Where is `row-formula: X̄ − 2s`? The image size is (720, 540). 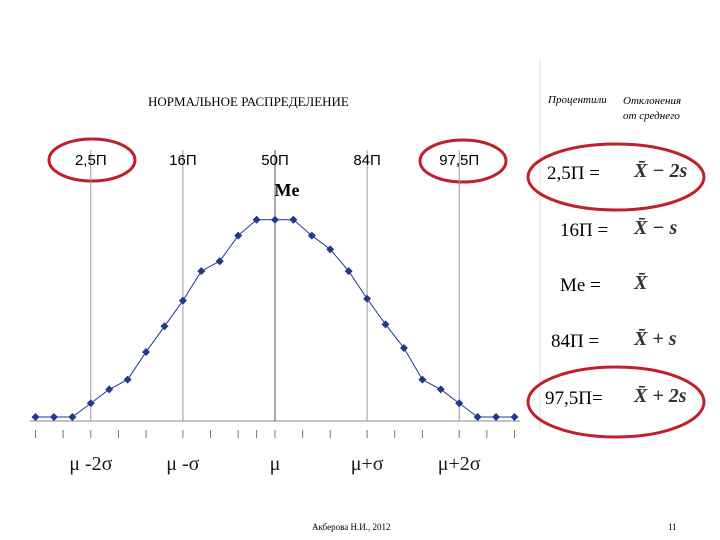
row-formula: X̄ − 2s is located at coordinates (661, 171).